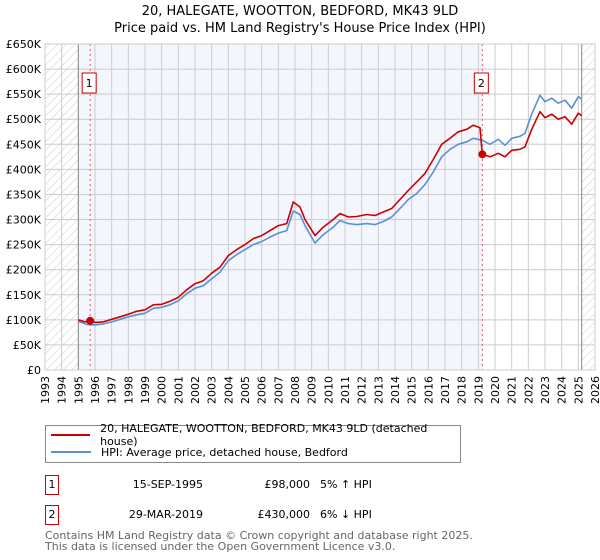 The height and width of the screenshot is (560, 600). Describe the element at coordinates (24, 245) in the screenshot. I see `y-tick-label: £250K` at that location.